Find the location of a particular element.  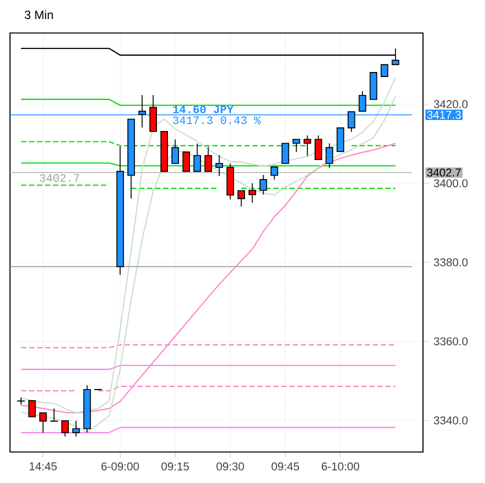

y-tick-label: 3400.0 is located at coordinates (451, 183).